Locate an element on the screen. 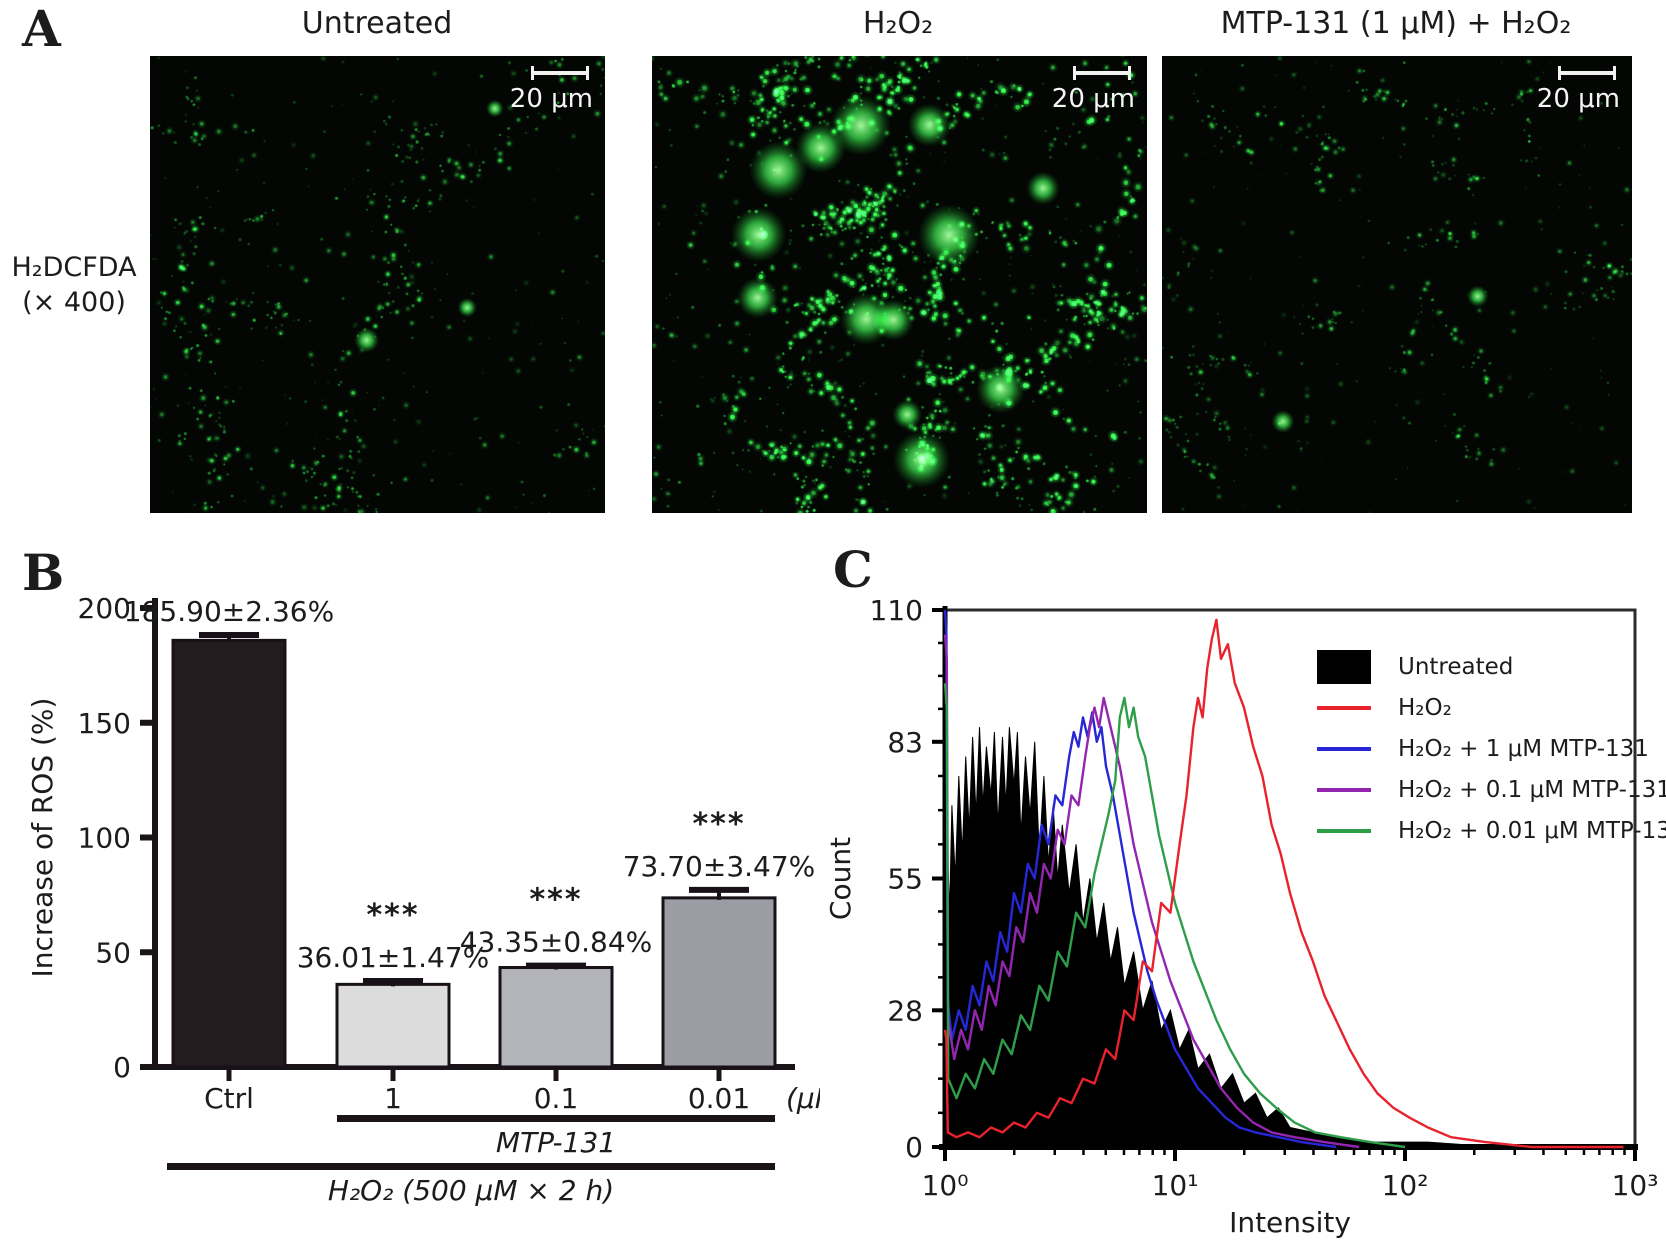 This screenshot has height=1249, width=1666. b-y-tick-label: 0 is located at coordinates (122, 1067).